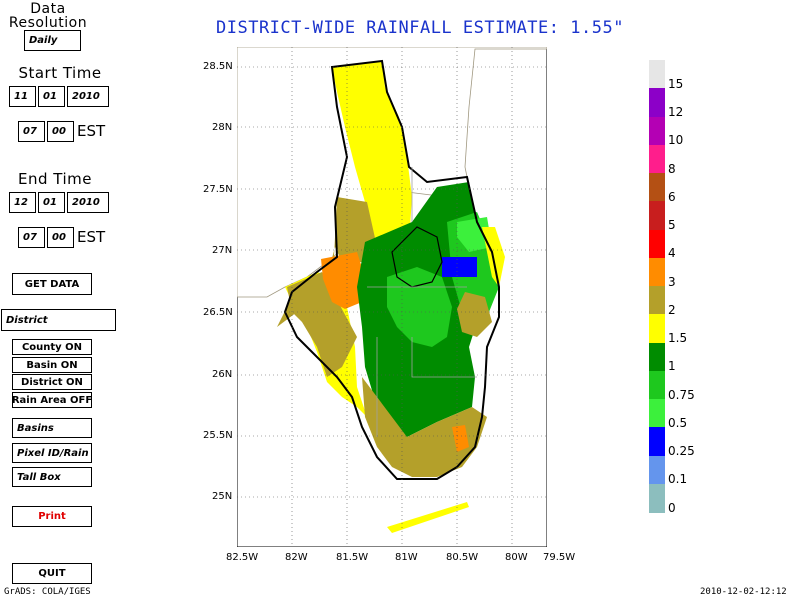 The width and height of the screenshot is (800, 600). Describe the element at coordinates (52, 453) in the screenshot. I see `pixel-id-button: Pixel ID/Rain` at that location.